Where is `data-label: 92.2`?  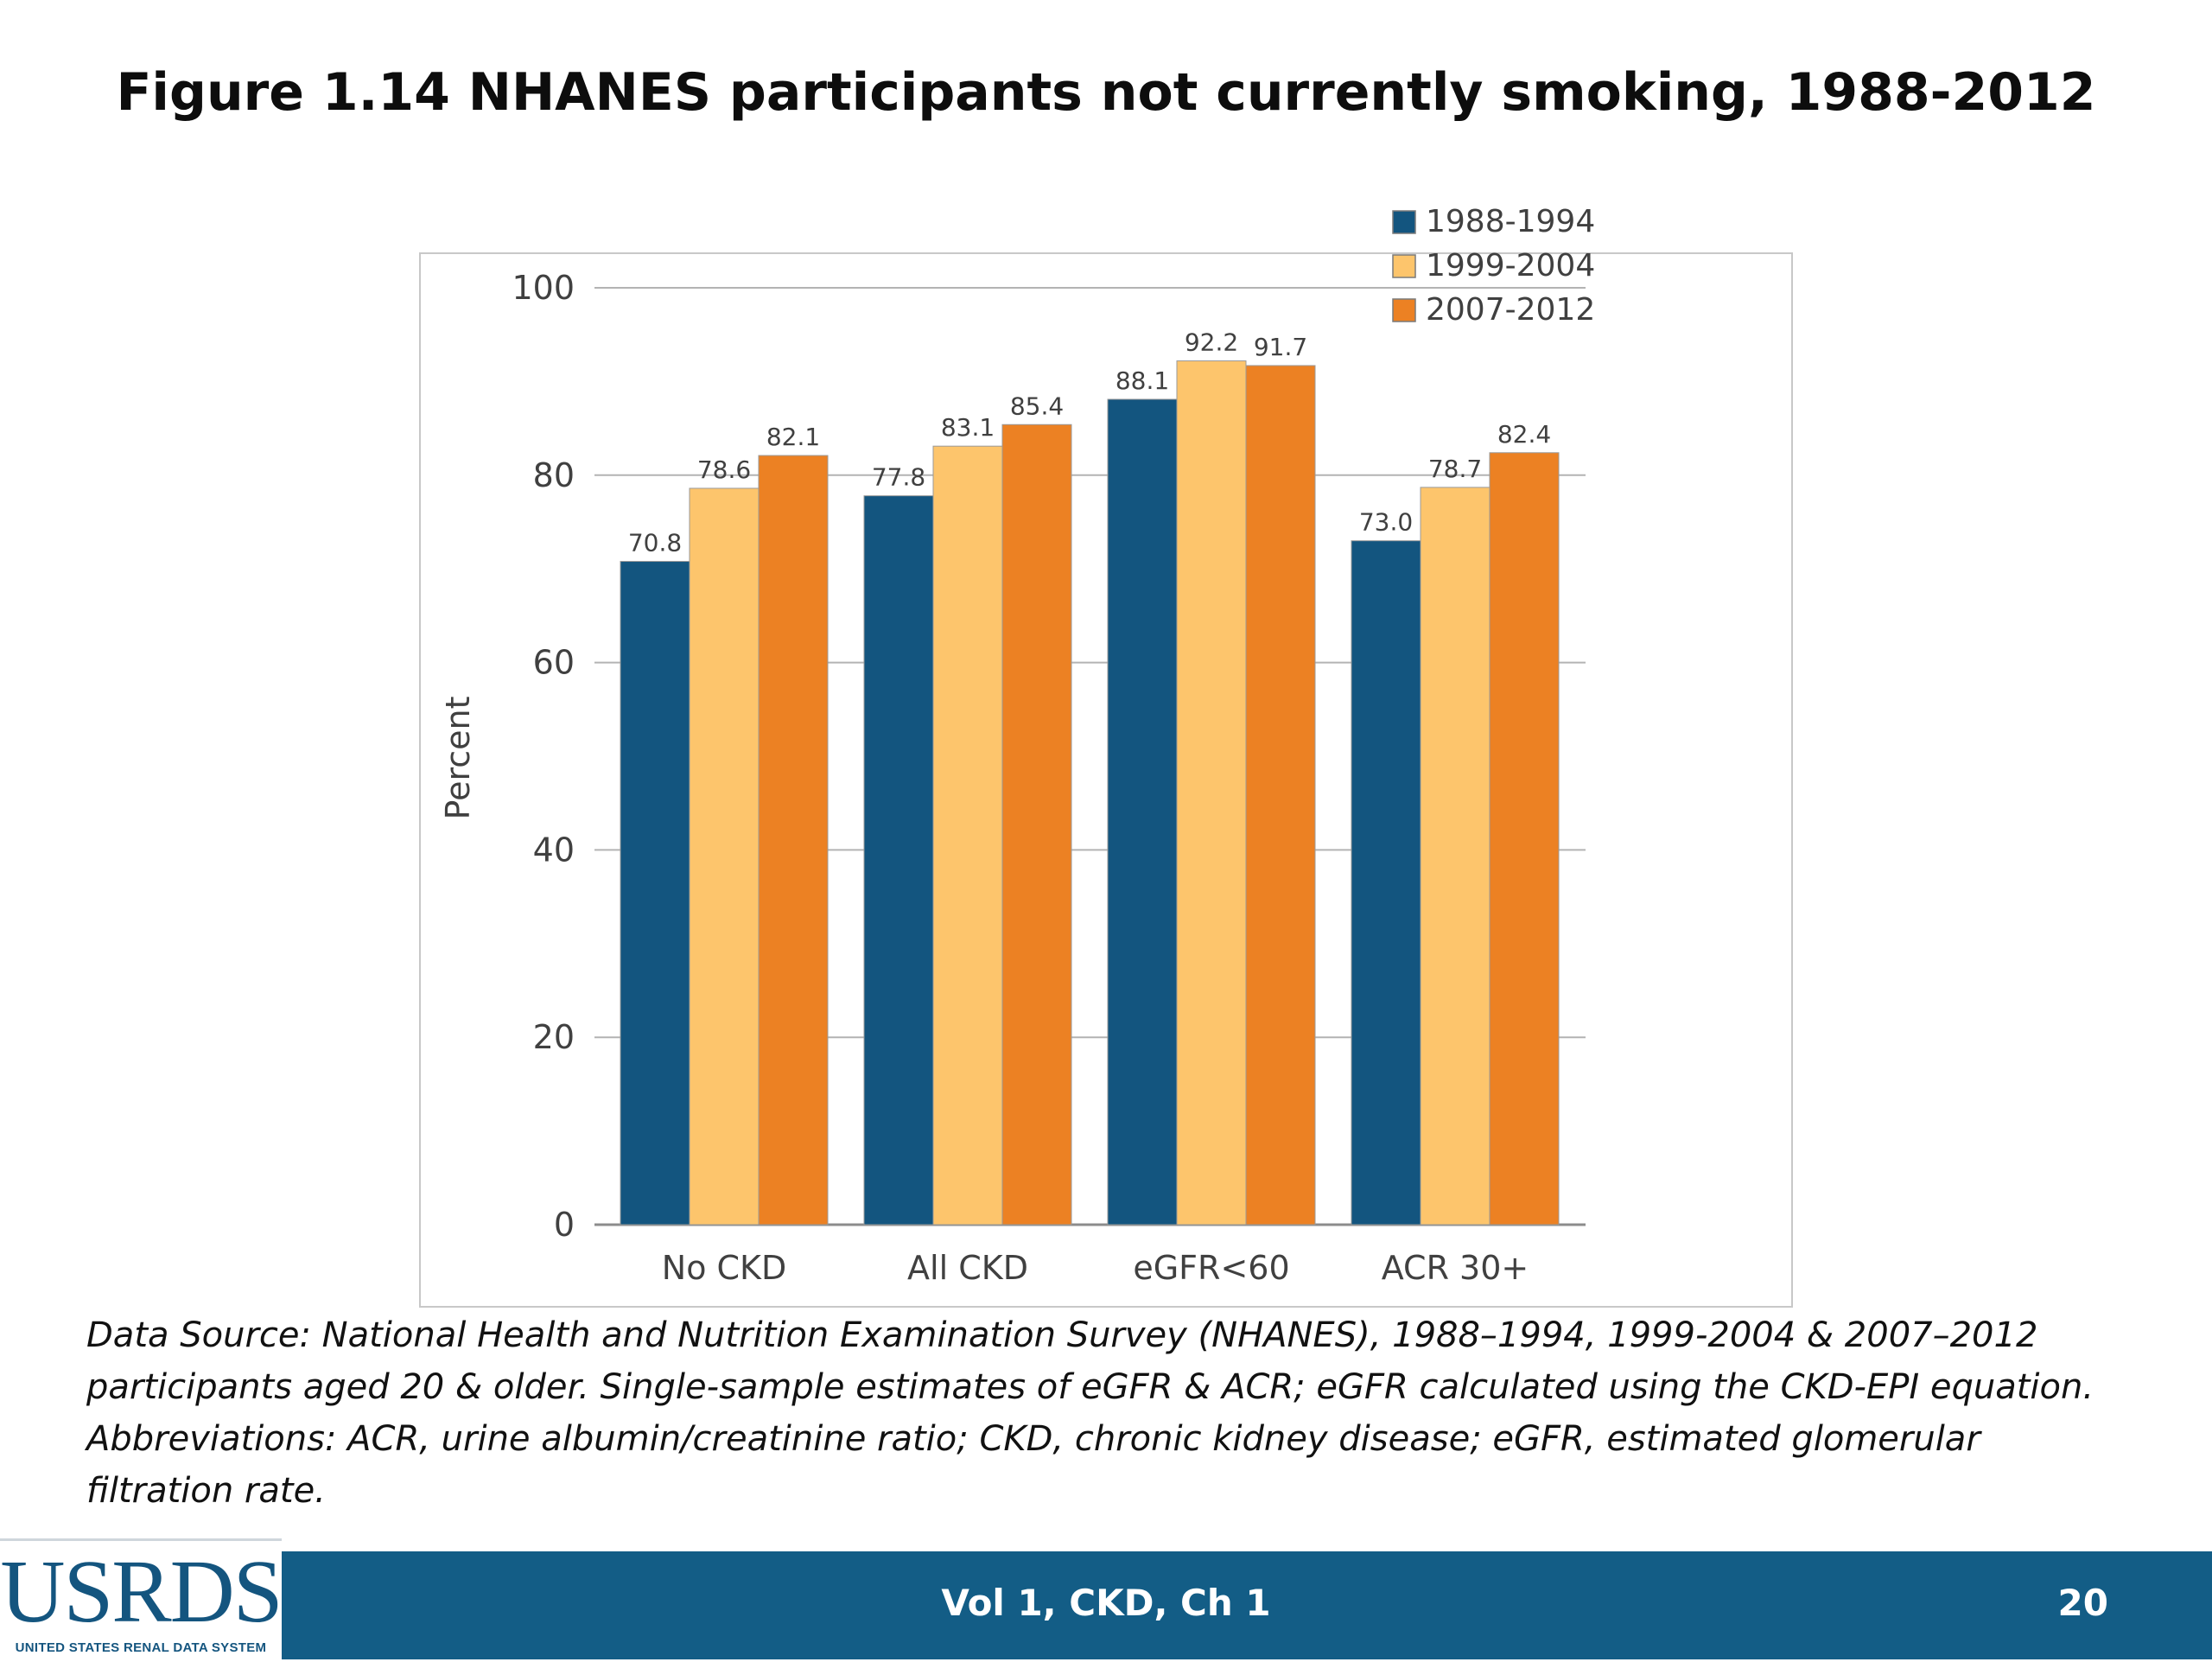 data-label: 92.2 is located at coordinates (1211, 343).